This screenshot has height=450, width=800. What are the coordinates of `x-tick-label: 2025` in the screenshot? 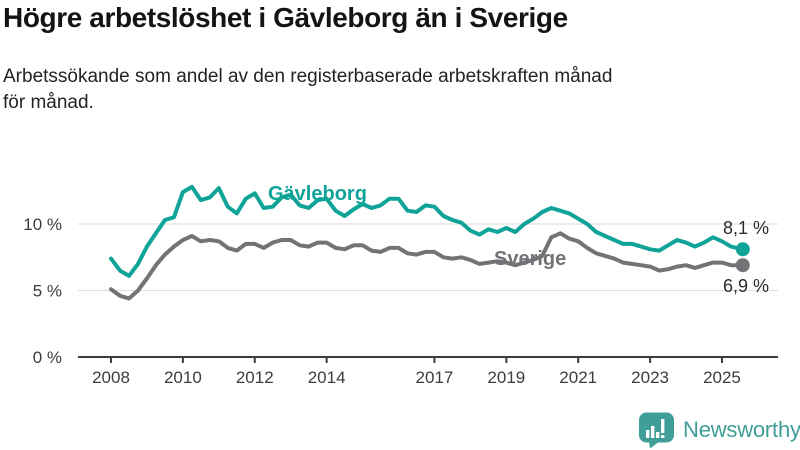 It's located at (722, 377).